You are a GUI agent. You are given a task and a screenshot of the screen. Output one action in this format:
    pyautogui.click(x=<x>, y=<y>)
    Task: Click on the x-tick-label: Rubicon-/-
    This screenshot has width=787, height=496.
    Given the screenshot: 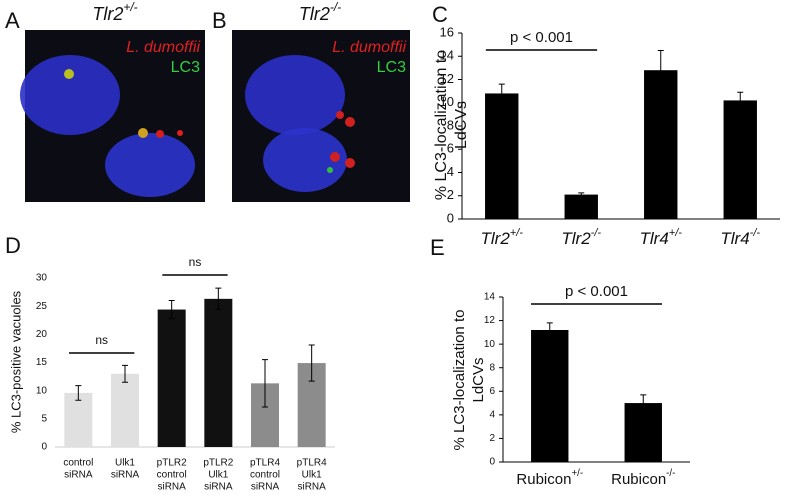 What is the action you would take?
    pyautogui.click(x=643, y=478)
    